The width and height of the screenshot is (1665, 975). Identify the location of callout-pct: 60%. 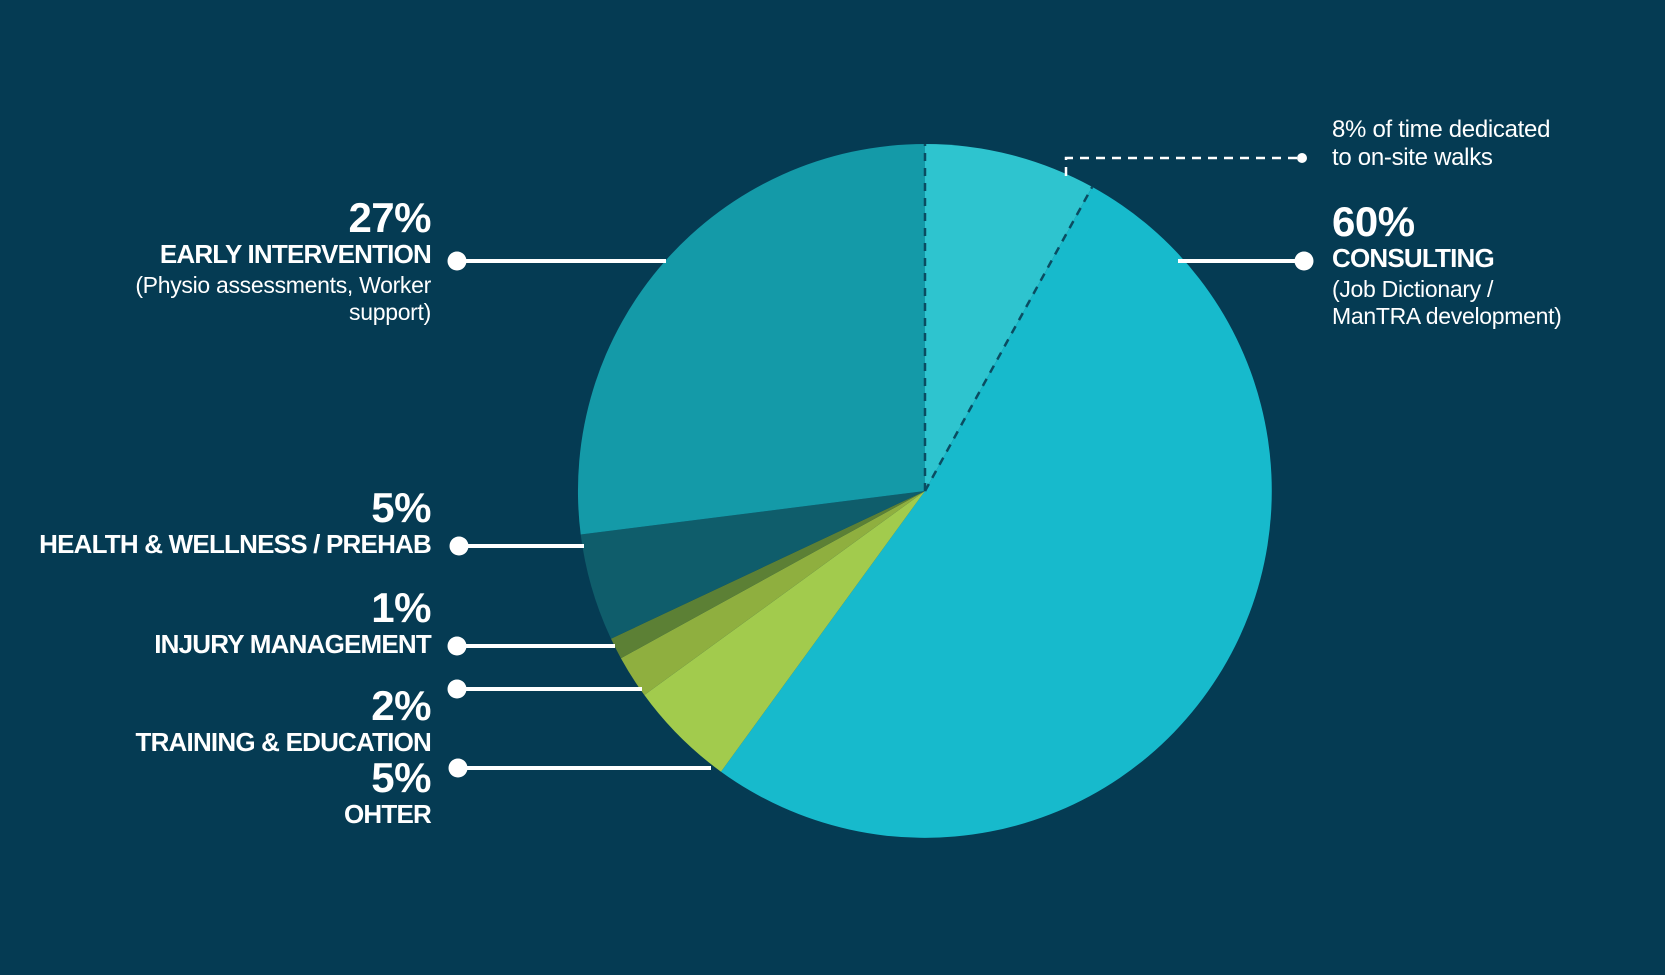
(1373, 221).